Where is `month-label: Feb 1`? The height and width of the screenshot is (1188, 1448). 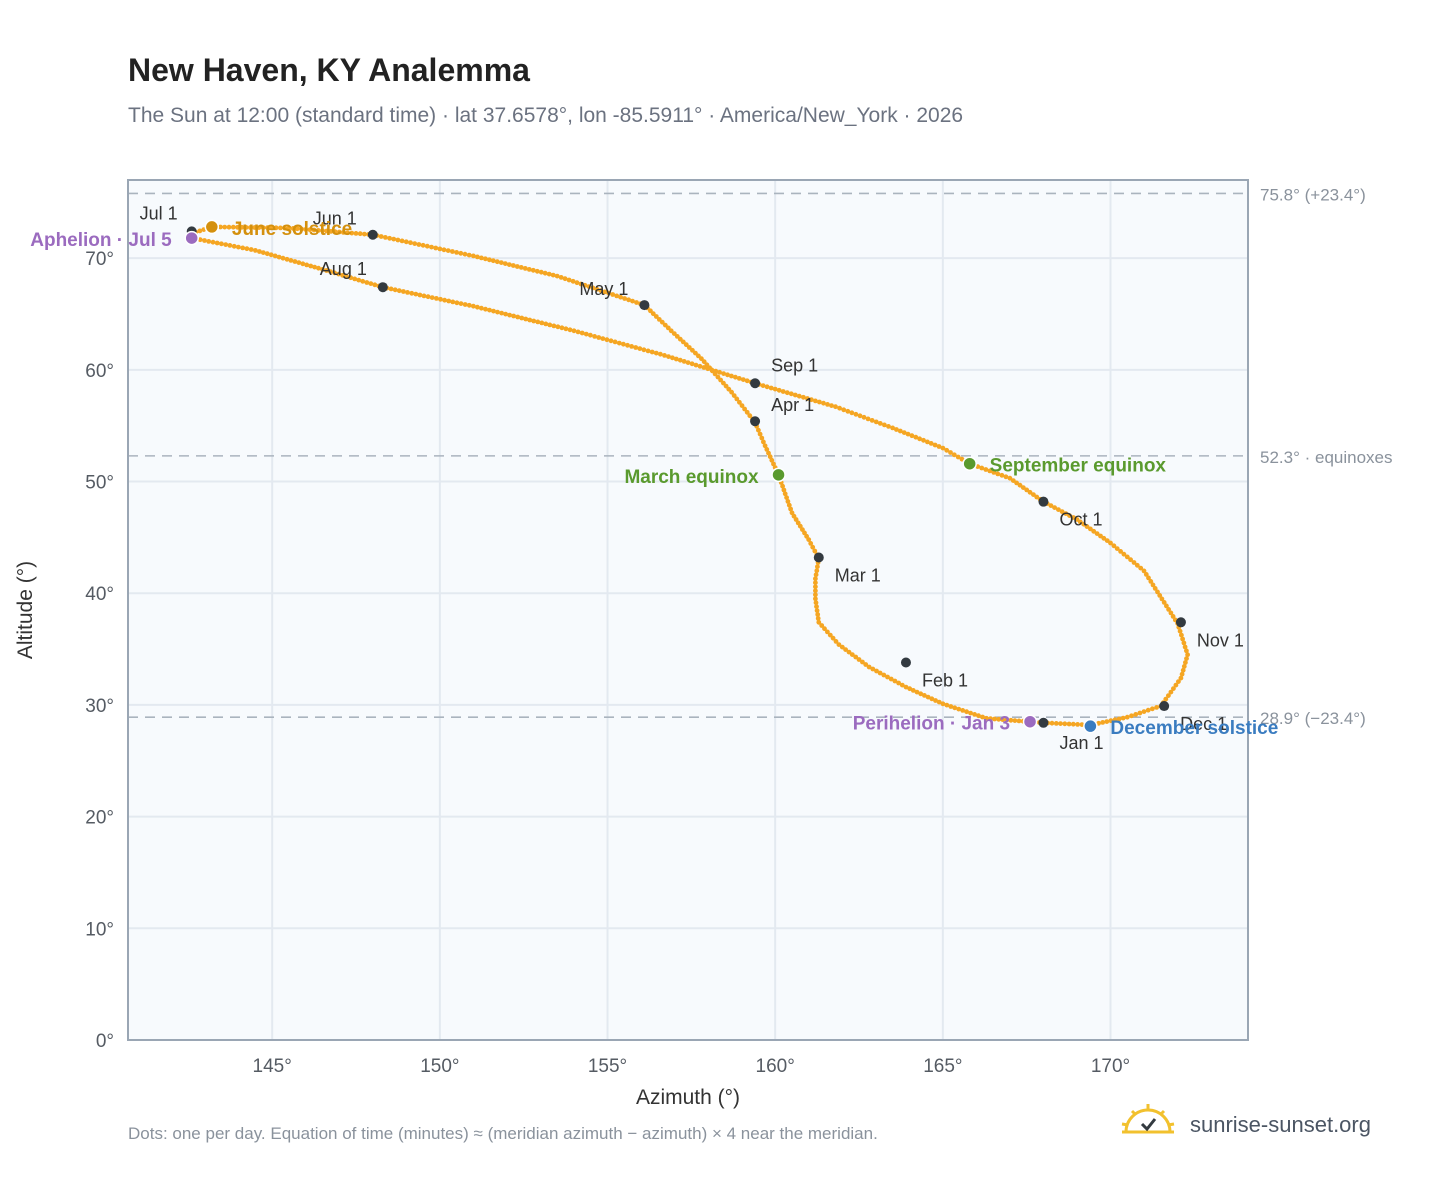
month-label: Feb 1 is located at coordinates (945, 680).